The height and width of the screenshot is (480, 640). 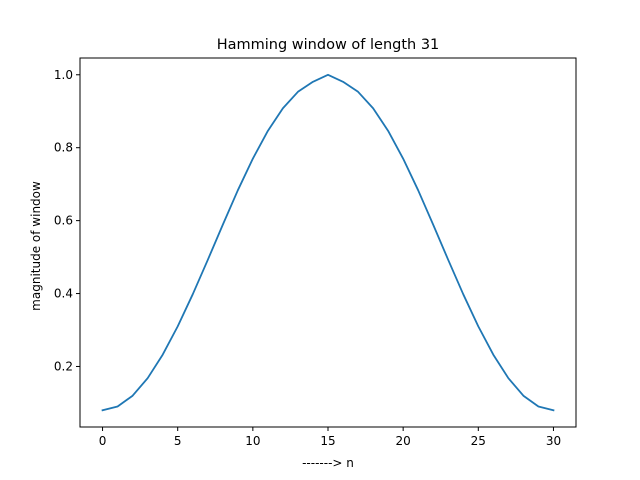 What do you see at coordinates (63, 75) in the screenshot?
I see `y-tick-label: 1.0` at bounding box center [63, 75].